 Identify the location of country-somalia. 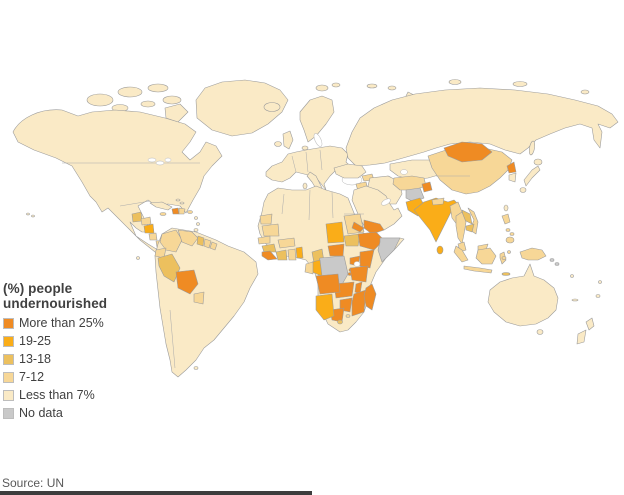
(389, 250).